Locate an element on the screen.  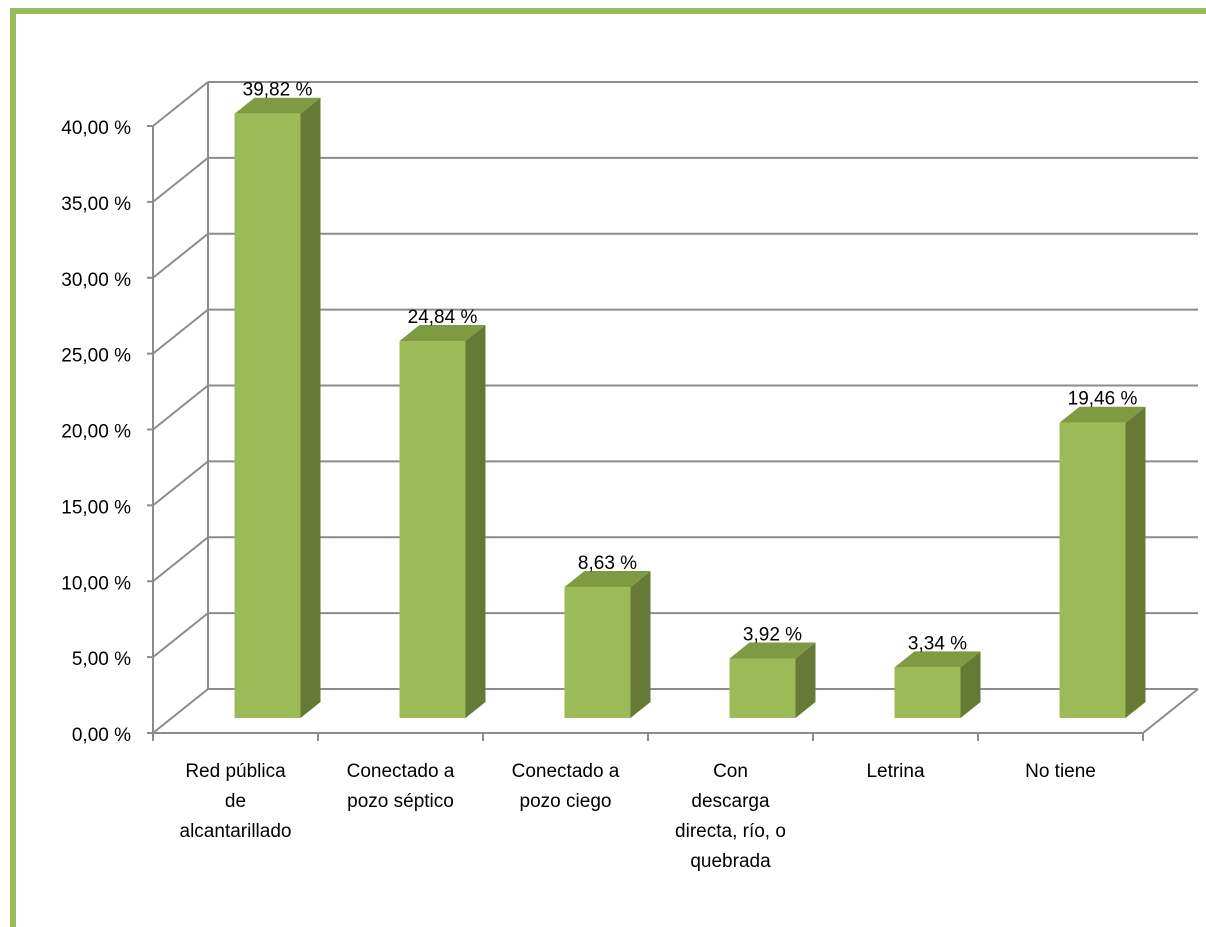
y-tick-label: 20,00 % is located at coordinates (96, 432).